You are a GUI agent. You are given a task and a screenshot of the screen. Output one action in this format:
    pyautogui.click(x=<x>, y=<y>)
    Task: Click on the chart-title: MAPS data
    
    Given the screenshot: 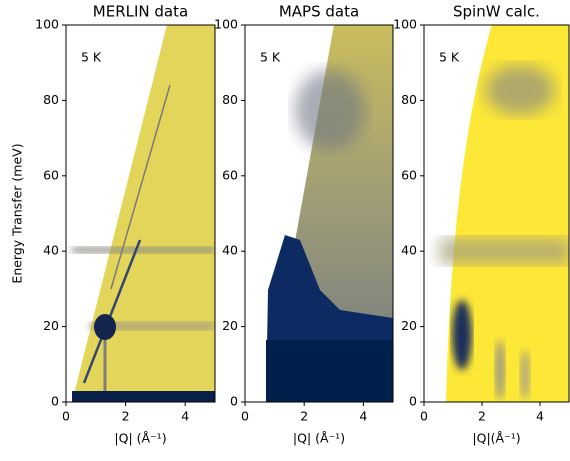 What is the action you would take?
    pyautogui.click(x=319, y=12)
    